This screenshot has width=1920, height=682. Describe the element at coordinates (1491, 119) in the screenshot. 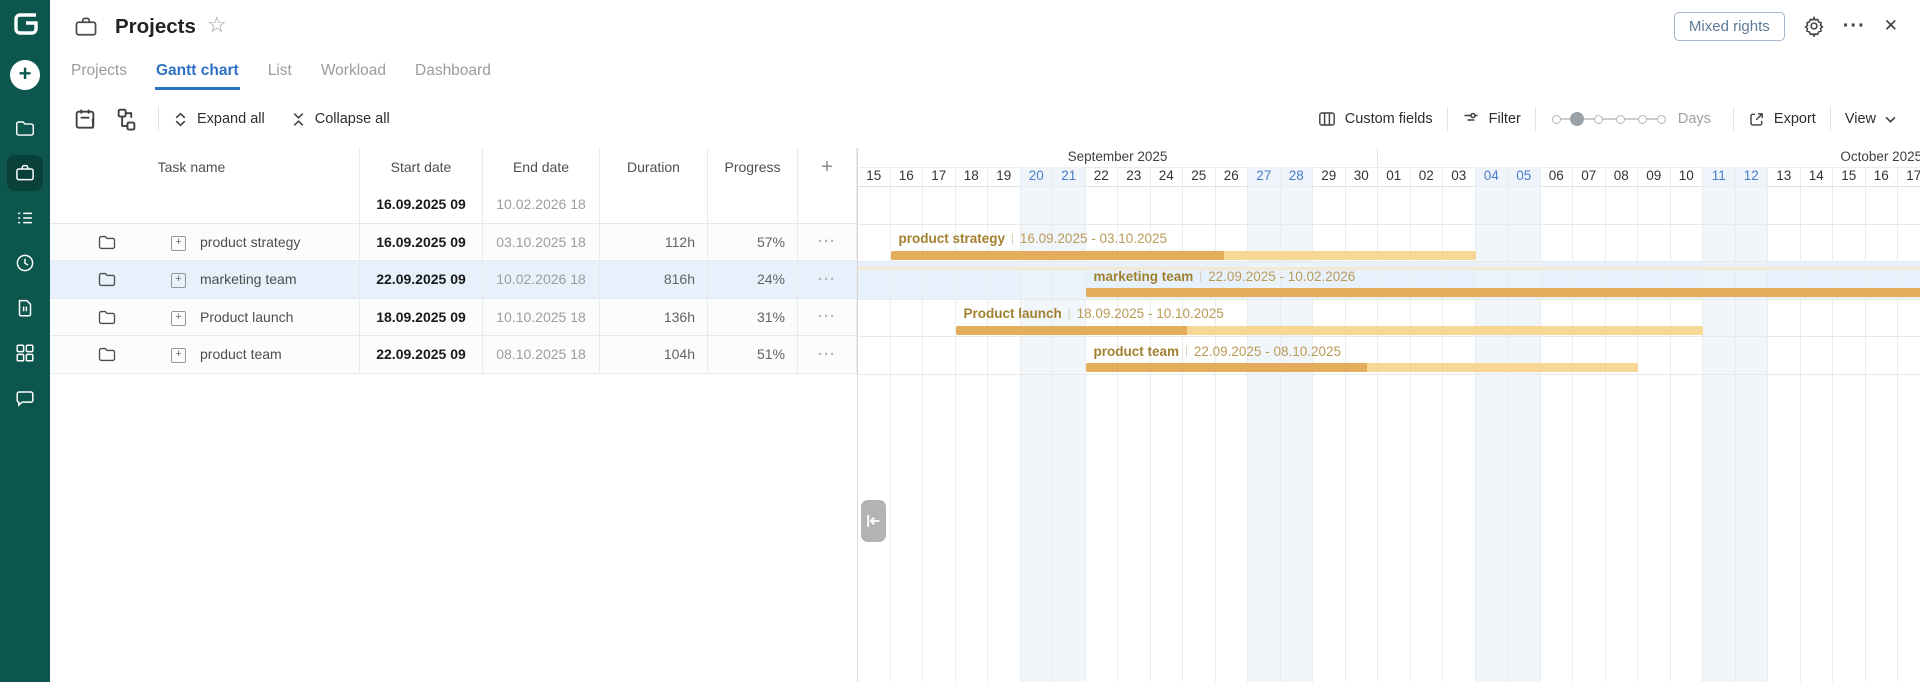

I see `filter-button: Filter` at that location.